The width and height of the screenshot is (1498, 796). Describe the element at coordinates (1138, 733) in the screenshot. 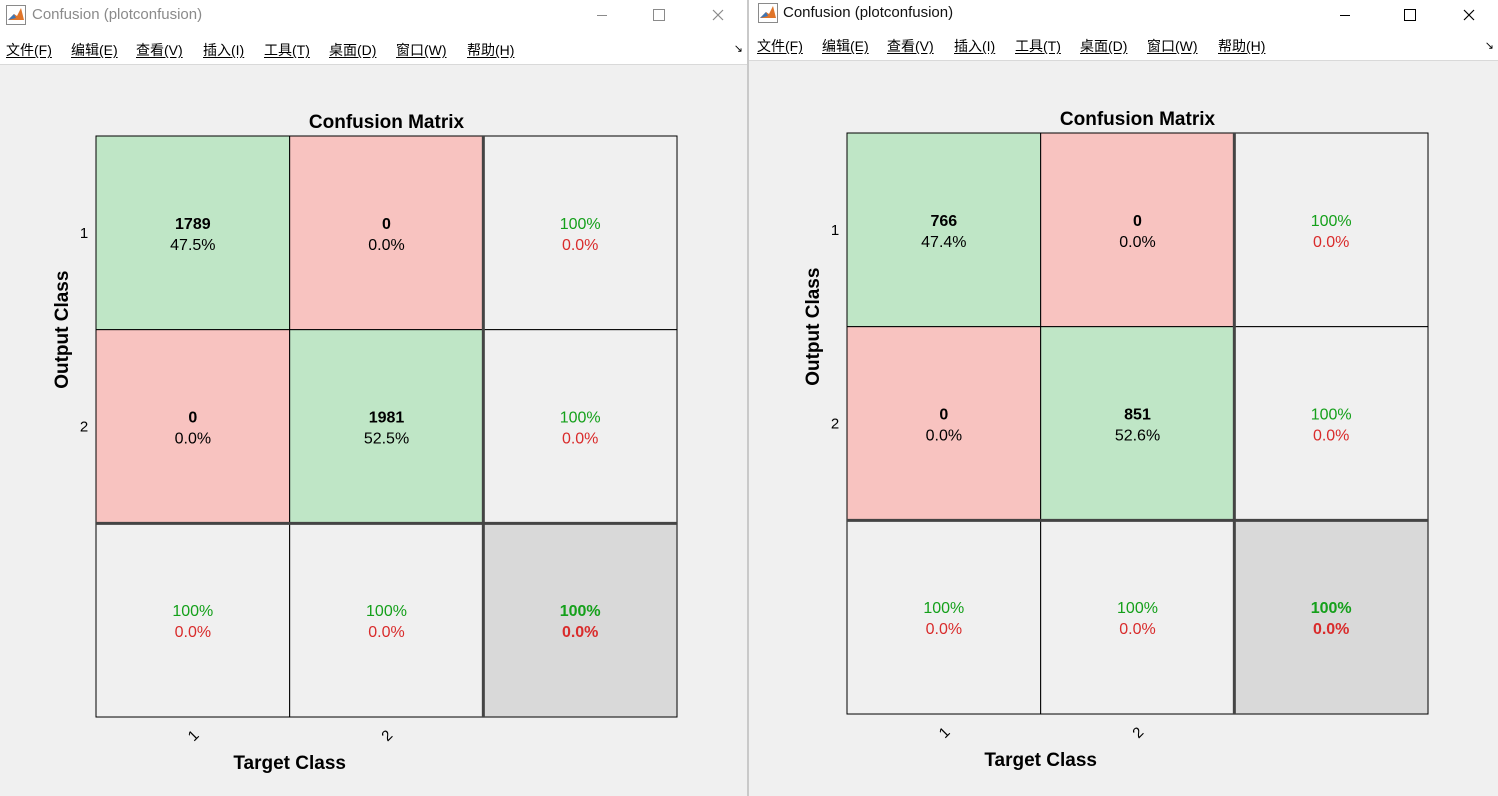

I see `x-tick-label: 2` at that location.